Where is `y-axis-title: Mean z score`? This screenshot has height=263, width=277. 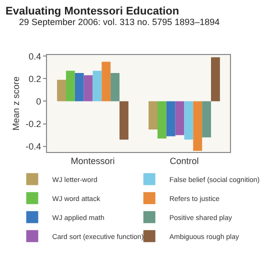
y-axis-title: Mean z score is located at coordinates (16, 103).